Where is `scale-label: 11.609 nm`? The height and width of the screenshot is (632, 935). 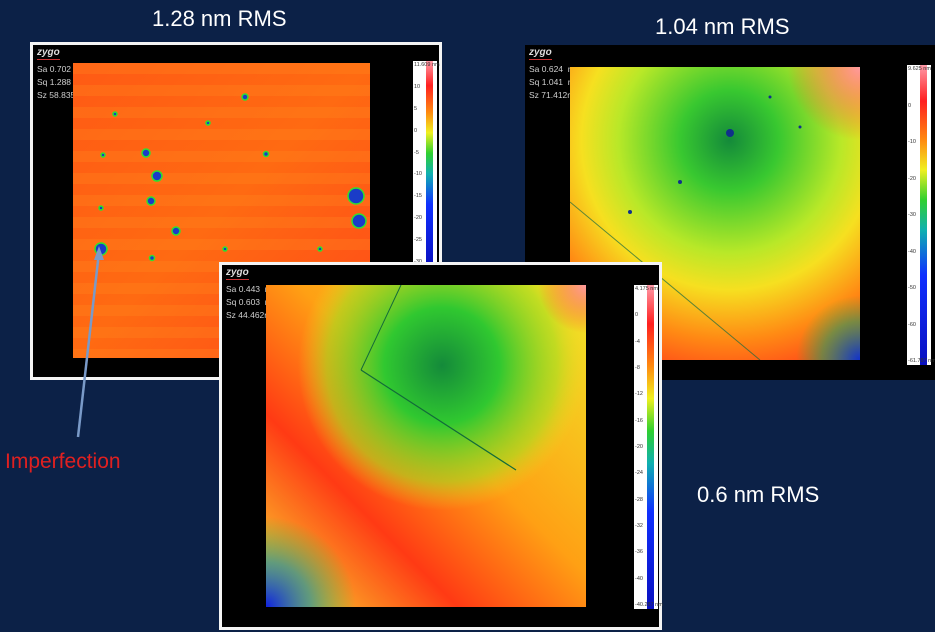 scale-label: 11.609 nm is located at coordinates (427, 65).